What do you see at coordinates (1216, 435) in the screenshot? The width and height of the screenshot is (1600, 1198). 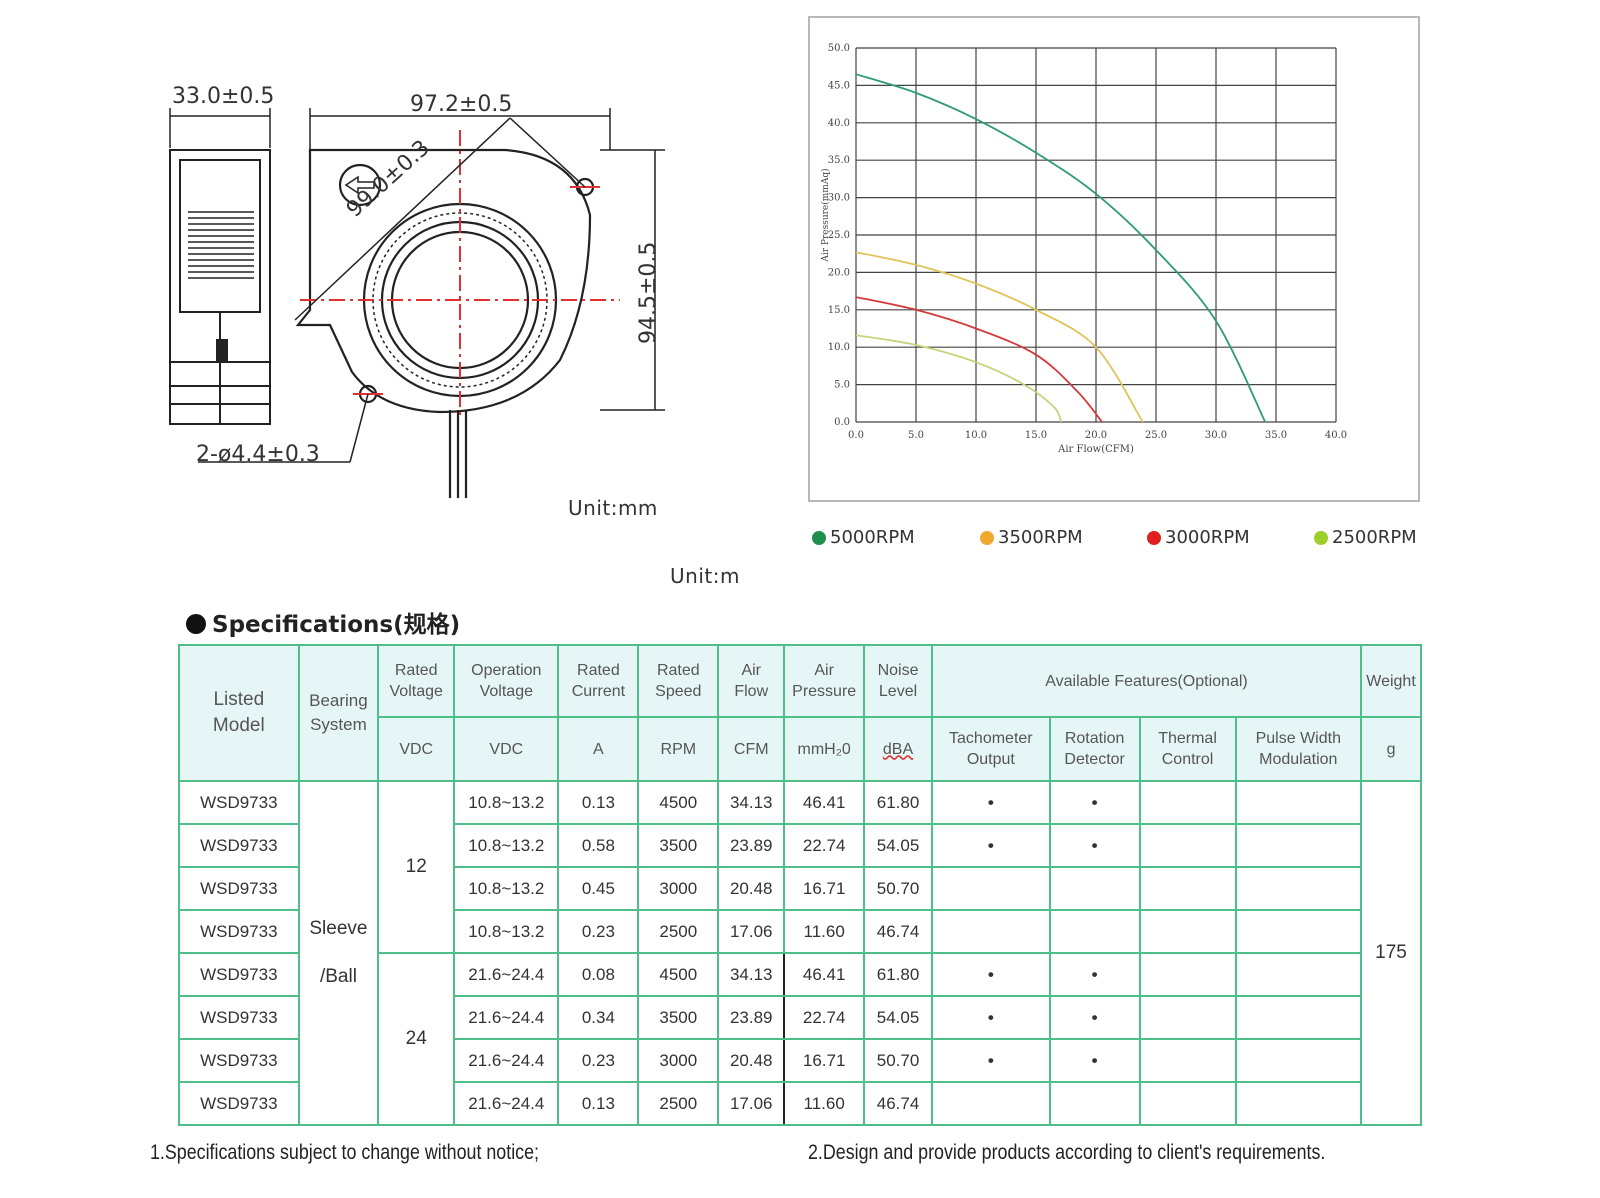 I see `x-tick-label: 30.0` at bounding box center [1216, 435].